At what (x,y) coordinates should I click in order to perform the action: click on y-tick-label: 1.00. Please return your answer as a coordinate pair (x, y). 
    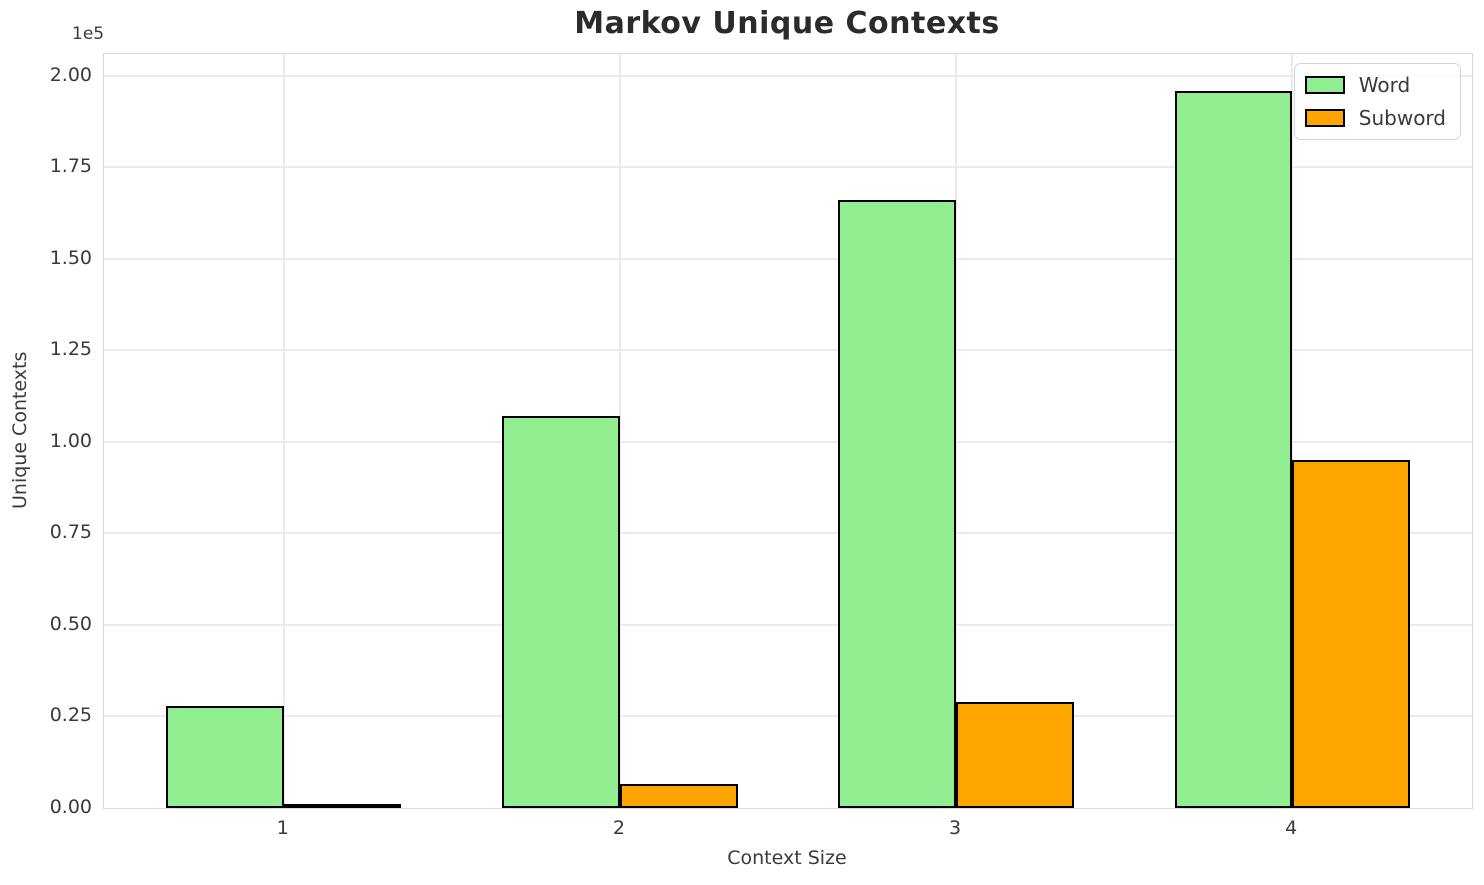
    Looking at the image, I should click on (70, 440).